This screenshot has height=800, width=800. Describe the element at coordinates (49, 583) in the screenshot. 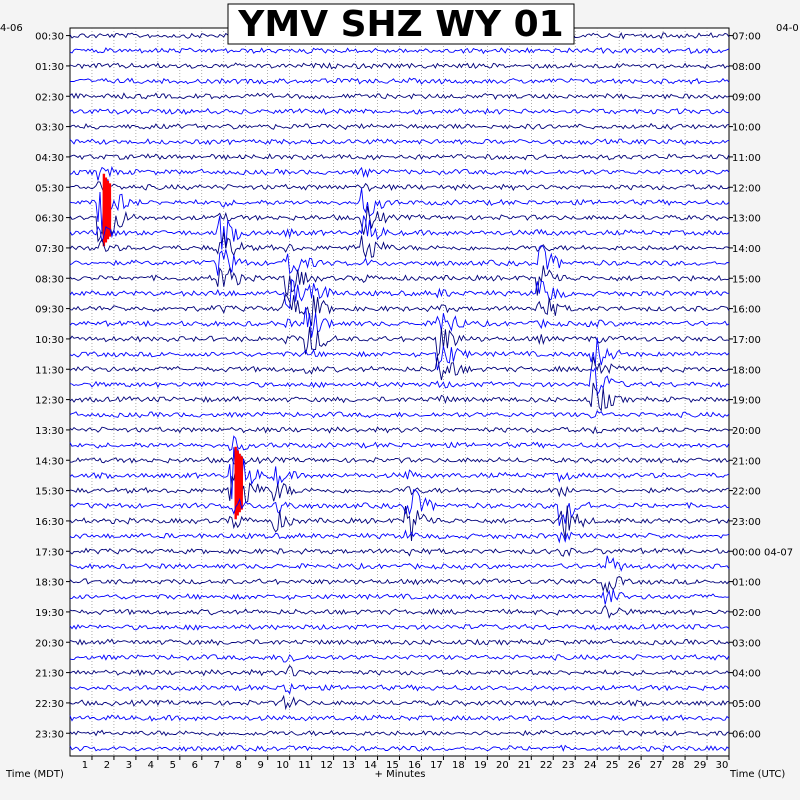

I see `left-tick-label: 18:30` at that location.